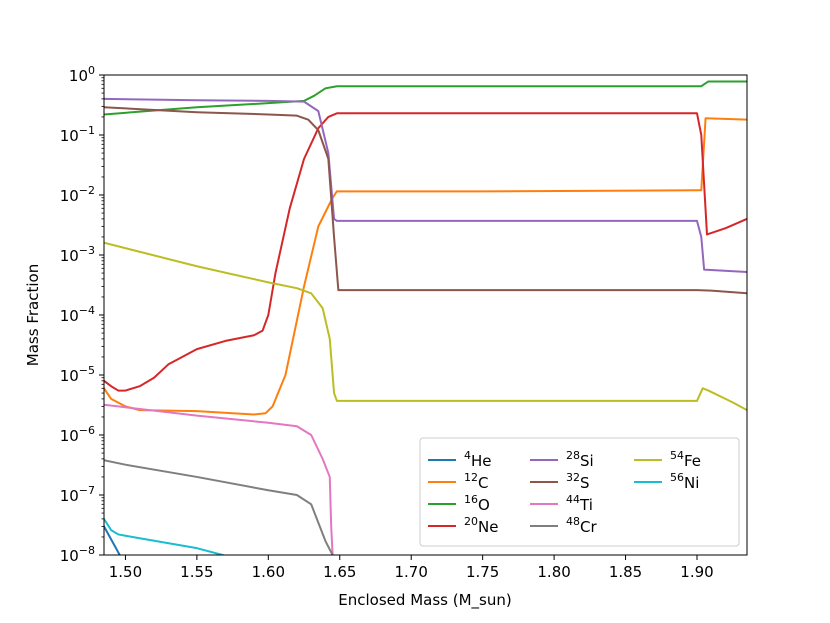 The width and height of the screenshot is (830, 623). Describe the element at coordinates (696, 572) in the screenshot. I see `x-tick-label: 1.90` at that location.